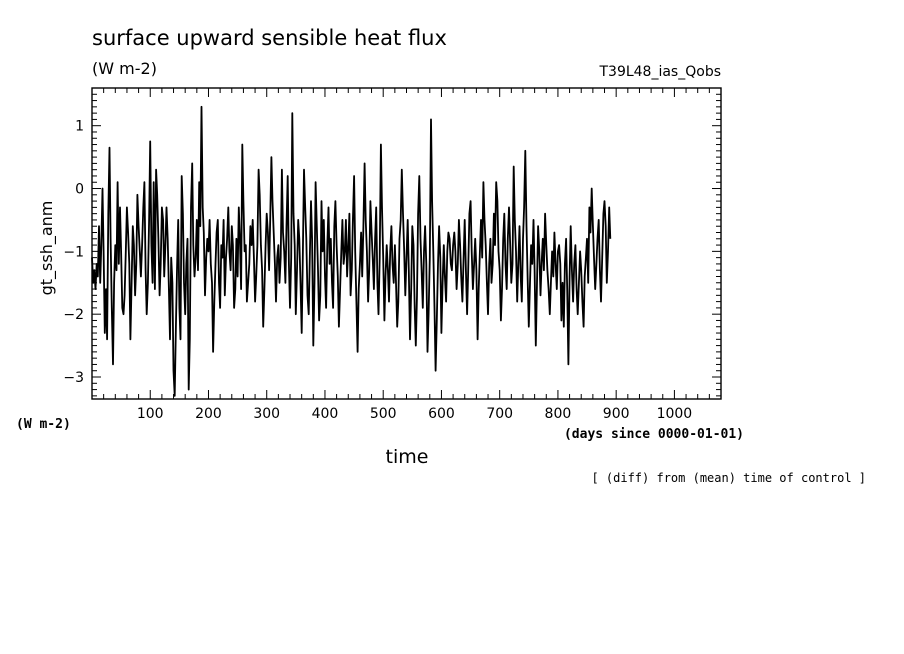 The height and width of the screenshot is (654, 904). What do you see at coordinates (73, 252) in the screenshot?
I see `y-tick-label: −1` at bounding box center [73, 252].